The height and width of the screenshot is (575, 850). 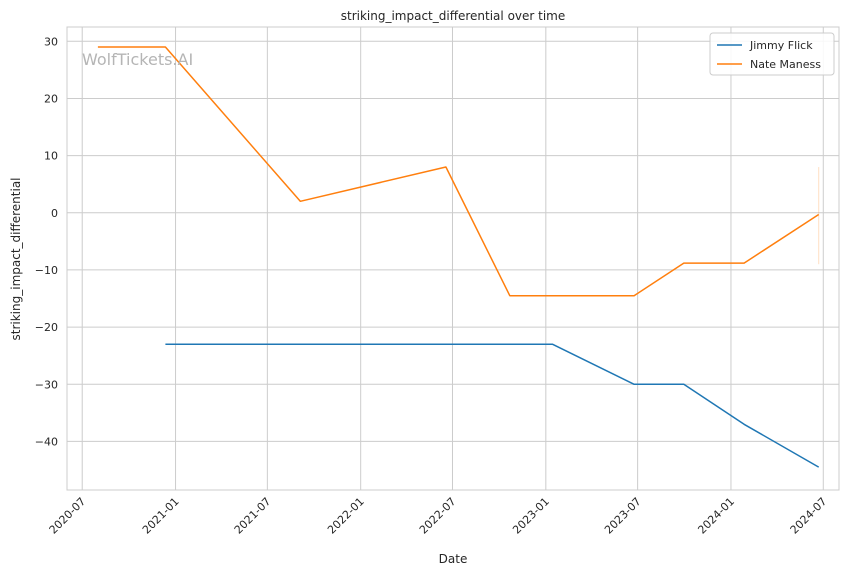 What do you see at coordinates (772, 54) in the screenshot?
I see `legend: Jimmy Flick Nate Maness` at bounding box center [772, 54].